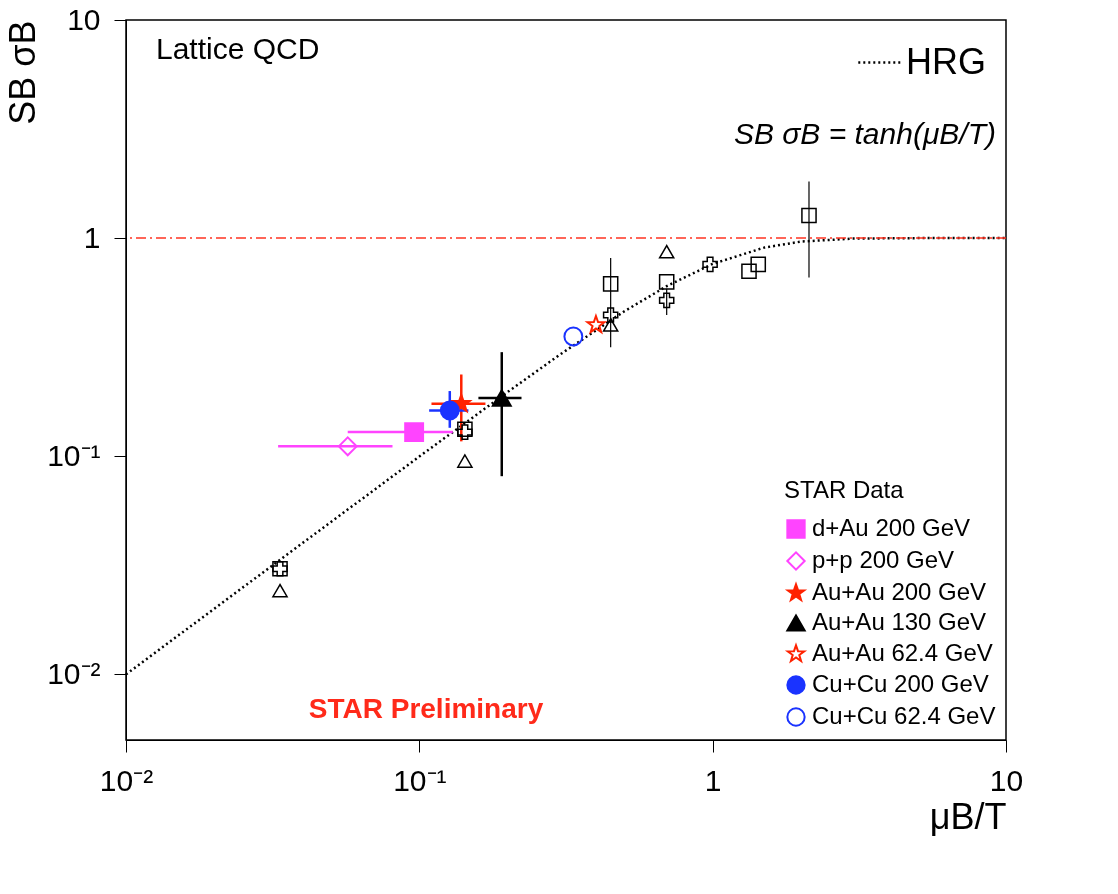  What do you see at coordinates (899, 591) in the screenshot?
I see `legend-label: Au+Au 200 GeV` at bounding box center [899, 591].